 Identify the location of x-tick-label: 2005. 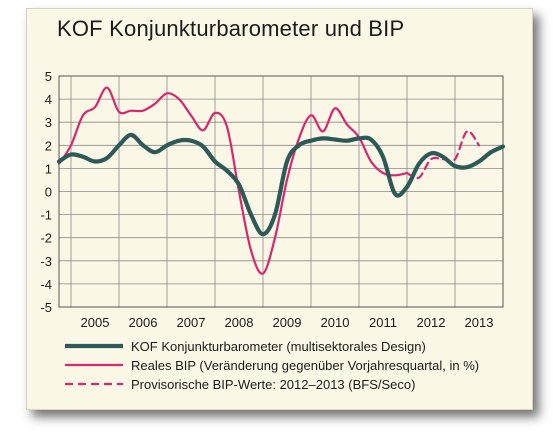
(95, 322).